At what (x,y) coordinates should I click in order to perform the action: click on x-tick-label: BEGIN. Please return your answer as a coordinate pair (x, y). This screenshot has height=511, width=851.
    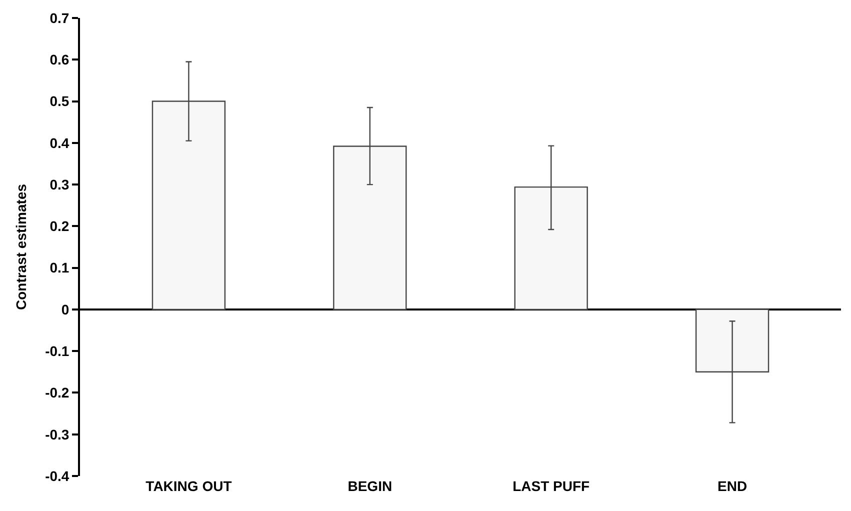
    Looking at the image, I should click on (370, 486).